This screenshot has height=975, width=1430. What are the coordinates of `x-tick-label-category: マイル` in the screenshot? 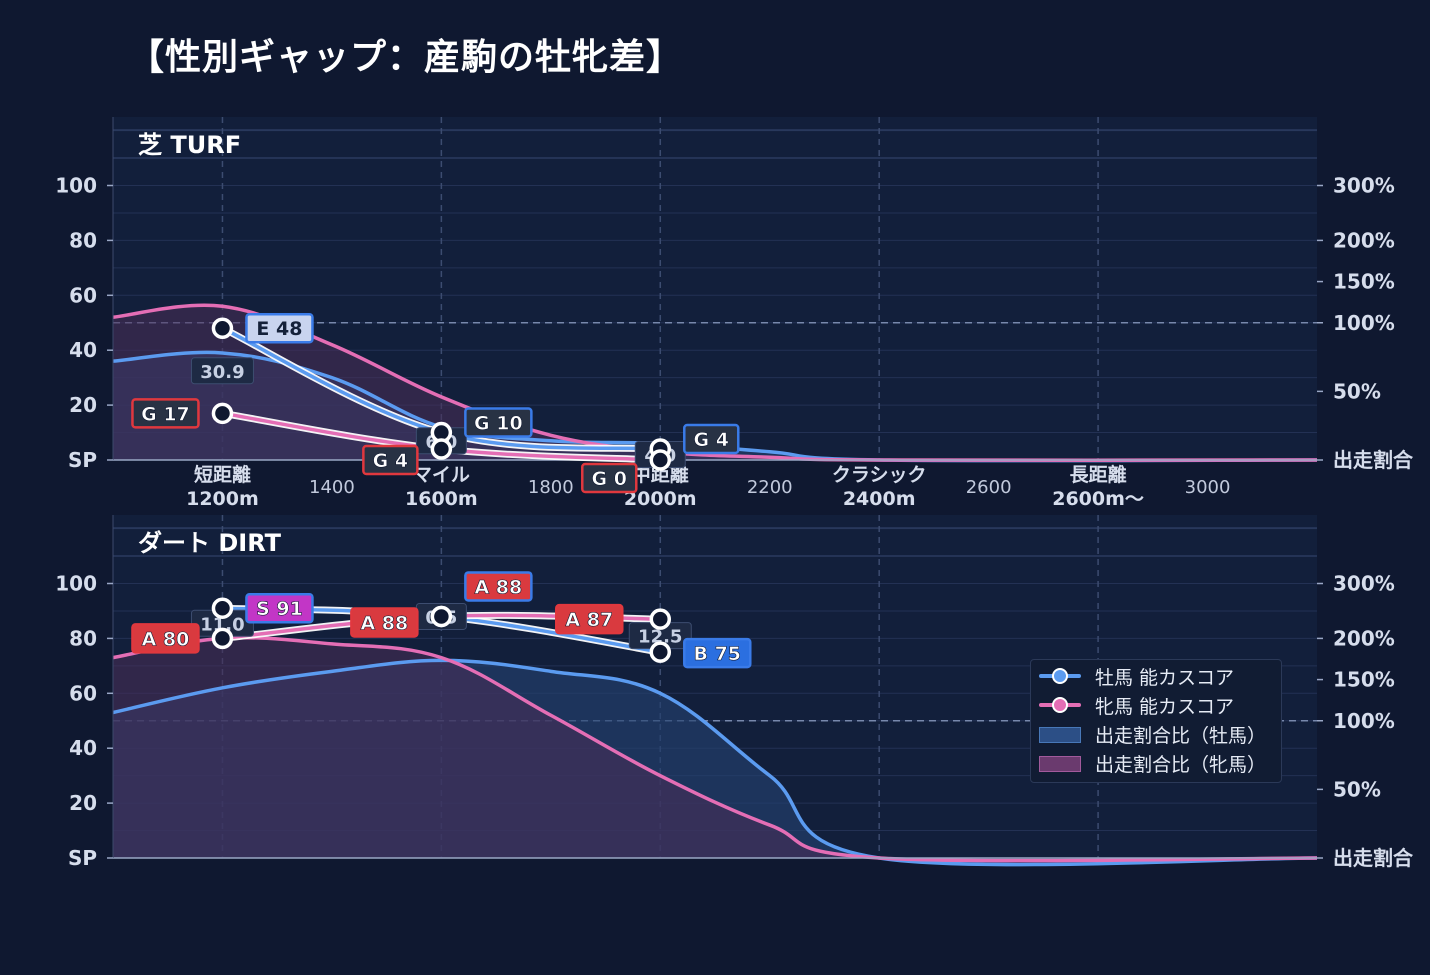 It's located at (441, 475).